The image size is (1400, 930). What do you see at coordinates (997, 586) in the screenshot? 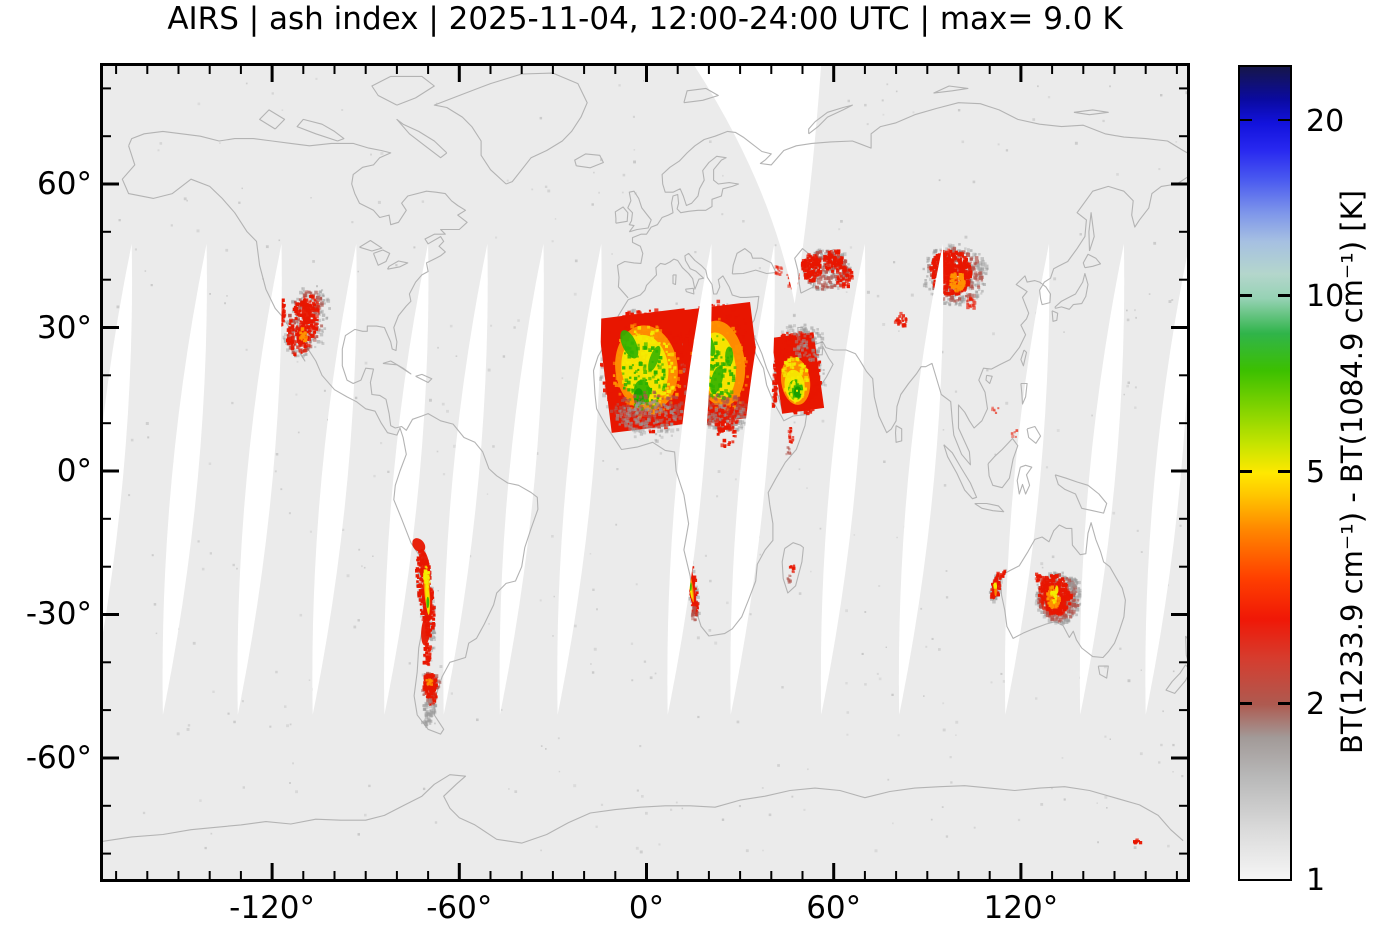
I see `ash-region-australia-west` at bounding box center [997, 586].